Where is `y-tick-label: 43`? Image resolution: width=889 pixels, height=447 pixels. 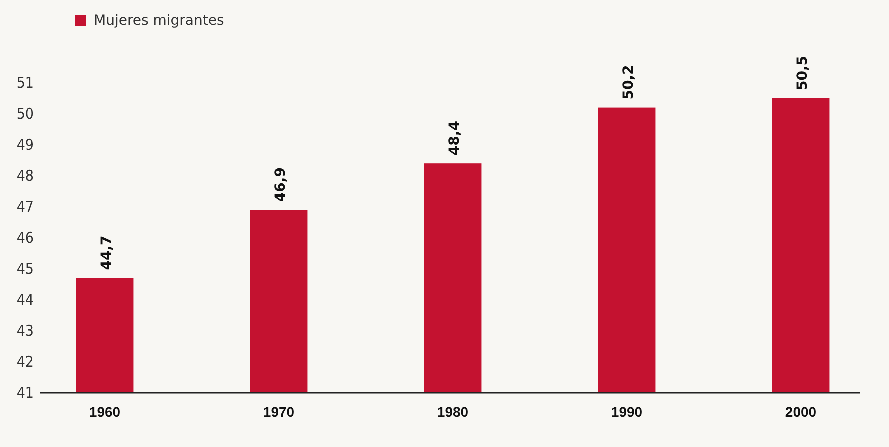 y-tick-label: 43 is located at coordinates (25, 331).